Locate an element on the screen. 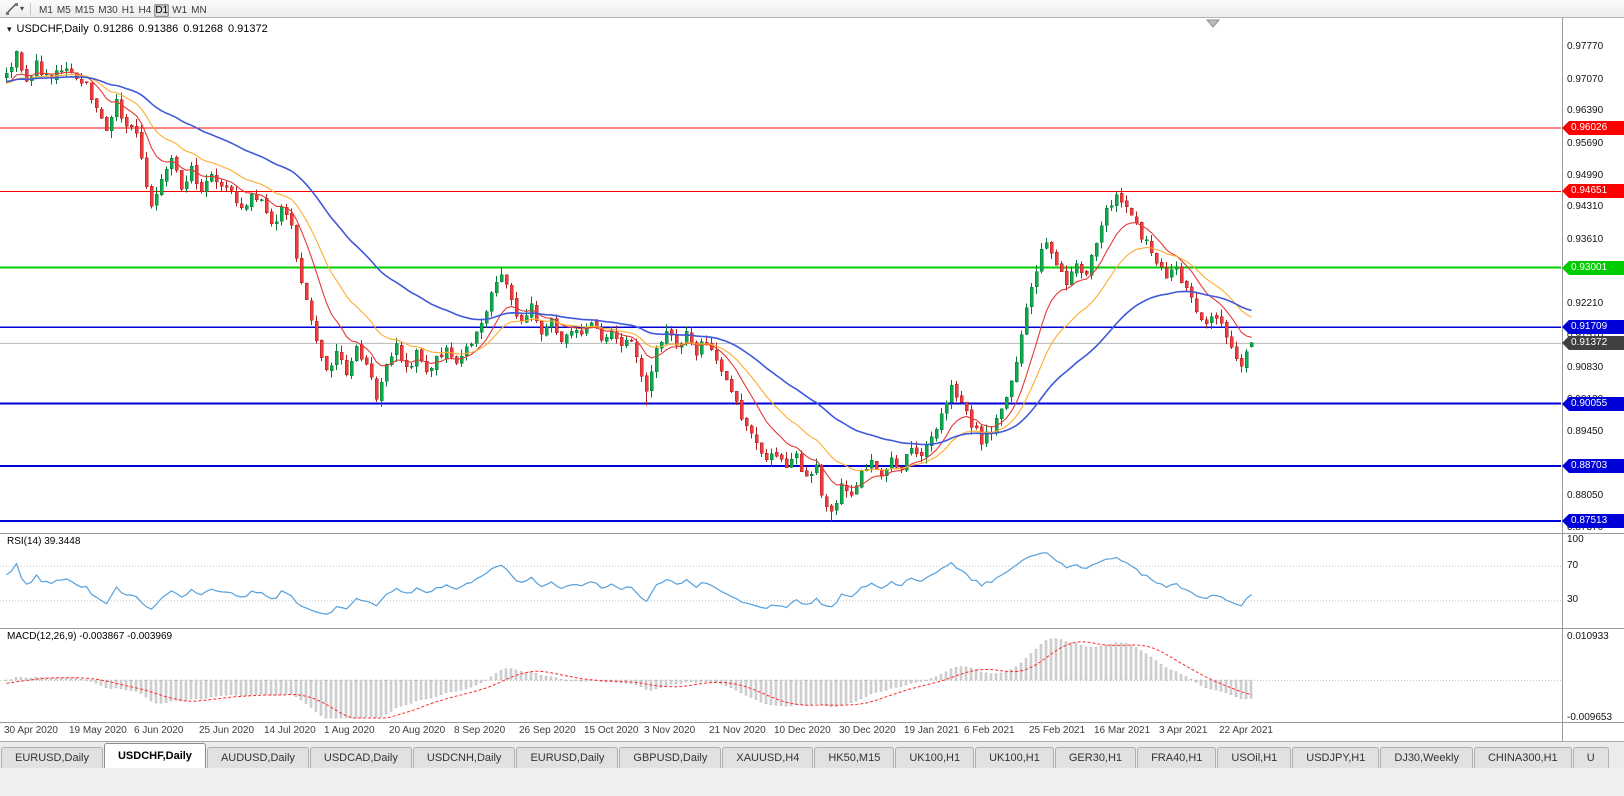 The width and height of the screenshot is (1624, 796). timeframe-button-m15: M15 is located at coordinates (84, 10).